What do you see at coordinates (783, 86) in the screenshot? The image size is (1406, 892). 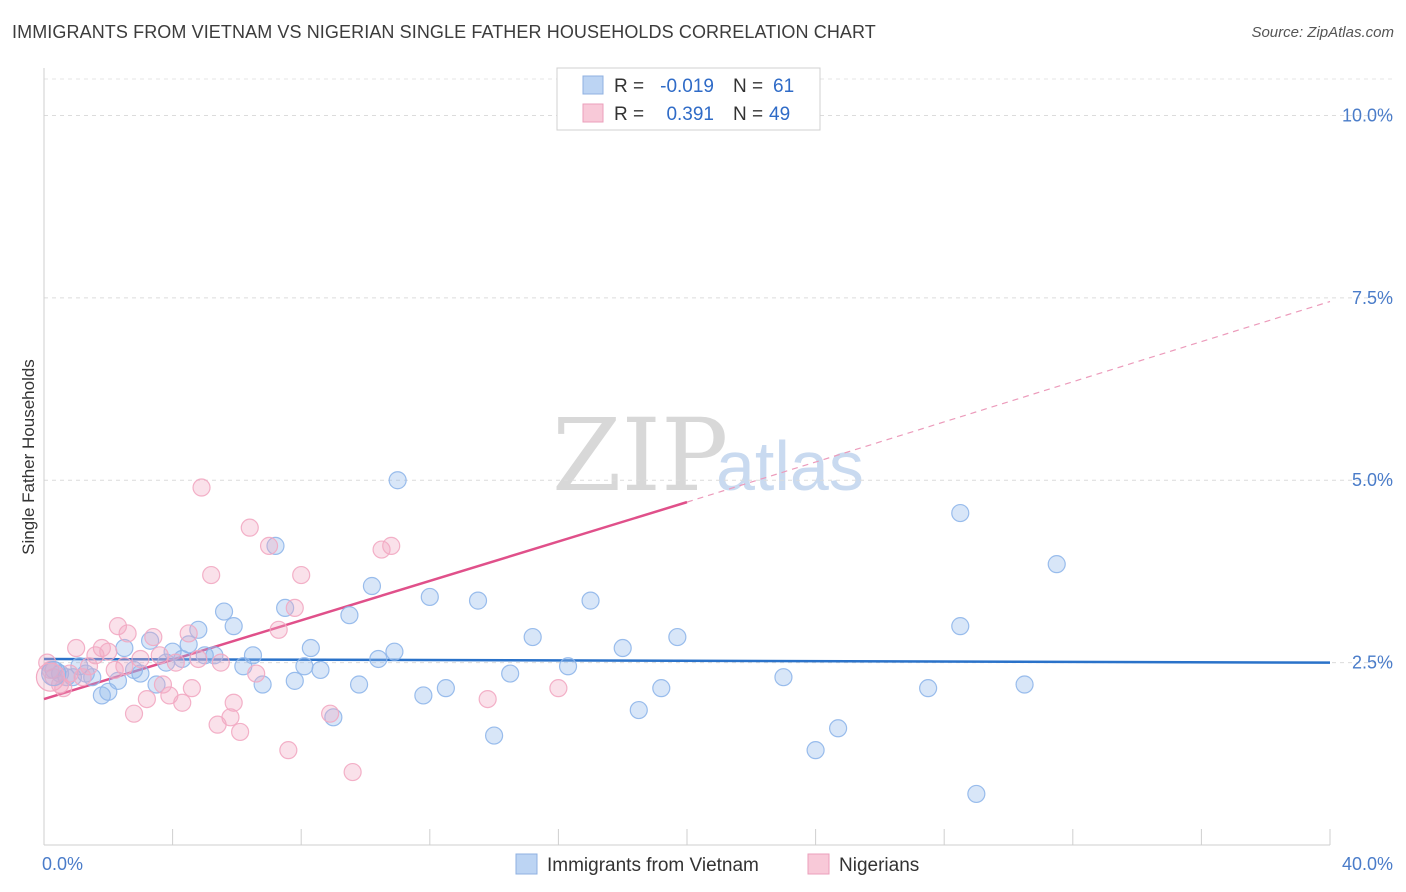 I see `legend-n-value-1: 61` at bounding box center [783, 86].